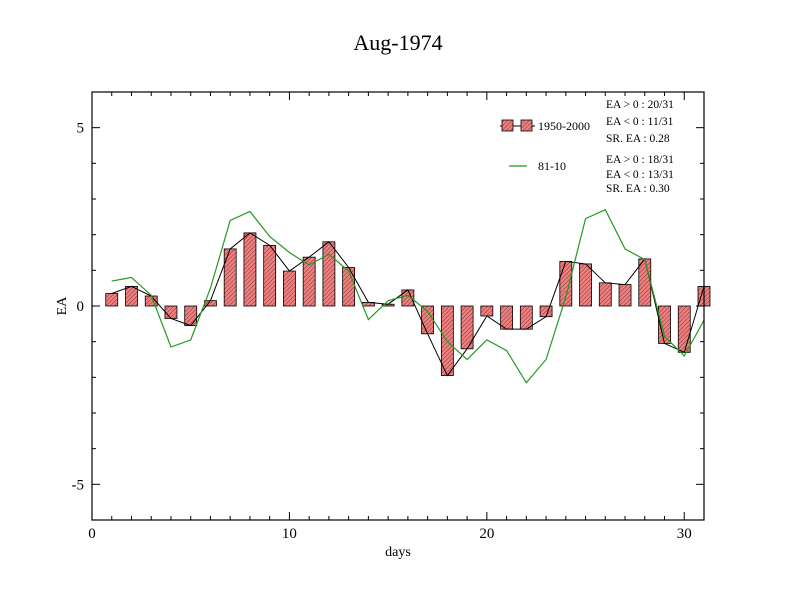 Image resolution: width=792 pixels, height=612 pixels. I want to click on y-axis-label: EA, so click(62, 306).